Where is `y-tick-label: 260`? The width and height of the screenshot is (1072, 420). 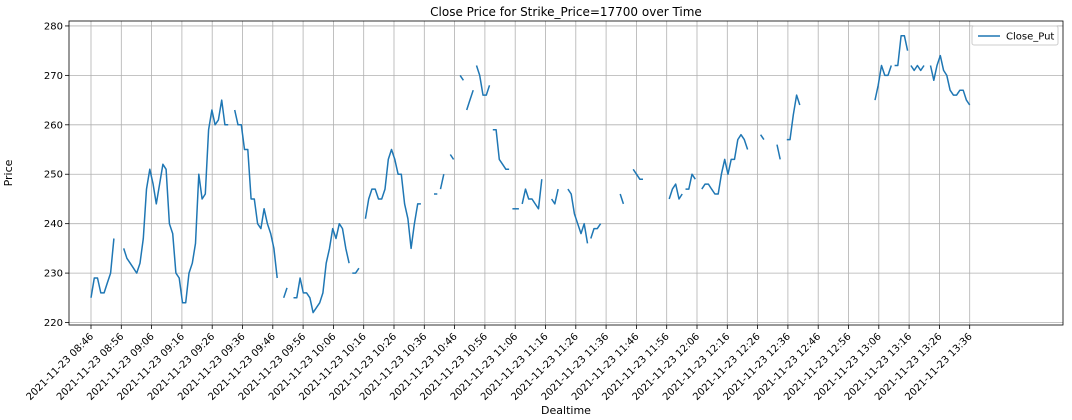
y-tick-label: 260 is located at coordinates (53, 125).